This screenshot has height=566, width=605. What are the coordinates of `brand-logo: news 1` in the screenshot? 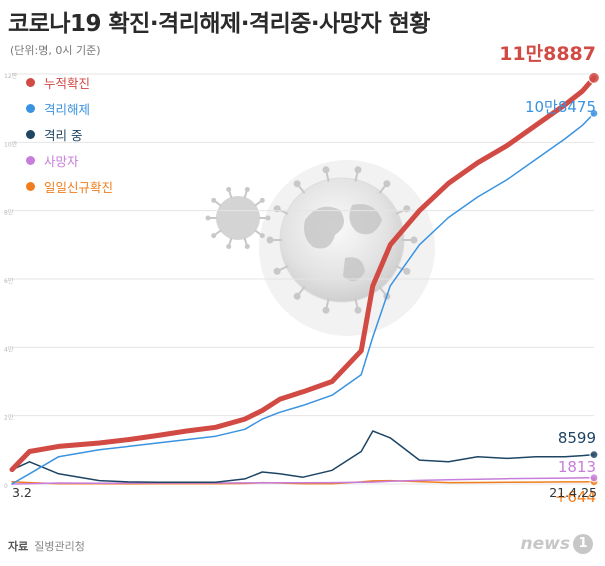 It's located at (557, 544).